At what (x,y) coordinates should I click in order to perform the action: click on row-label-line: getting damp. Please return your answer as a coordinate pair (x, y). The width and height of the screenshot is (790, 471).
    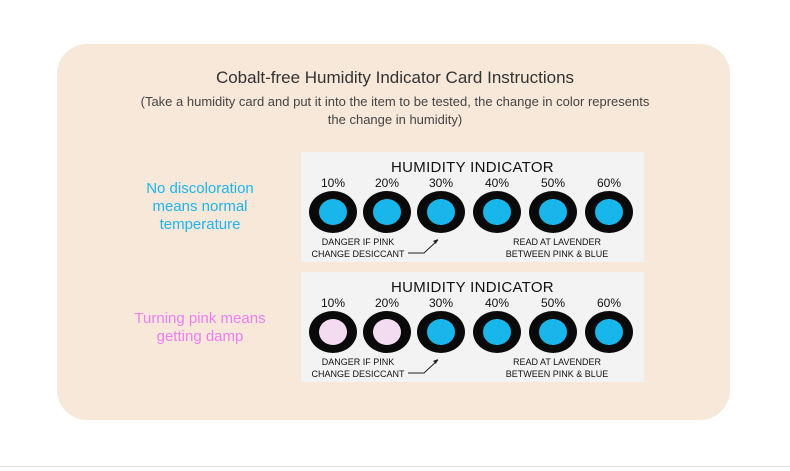
    Looking at the image, I should click on (200, 336).